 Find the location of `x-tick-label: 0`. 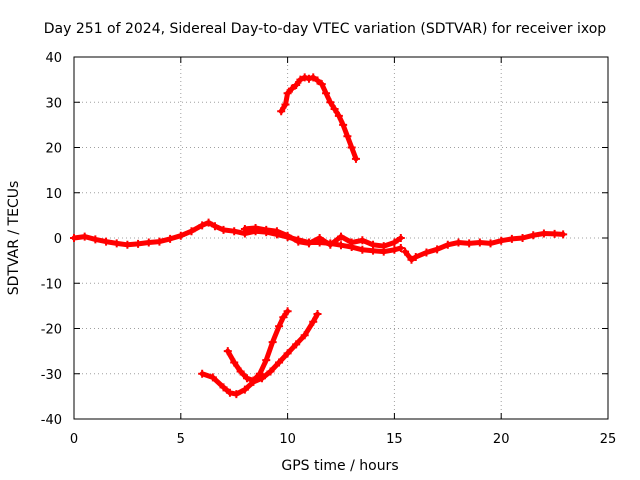

x-tick-label: 0 is located at coordinates (74, 439).